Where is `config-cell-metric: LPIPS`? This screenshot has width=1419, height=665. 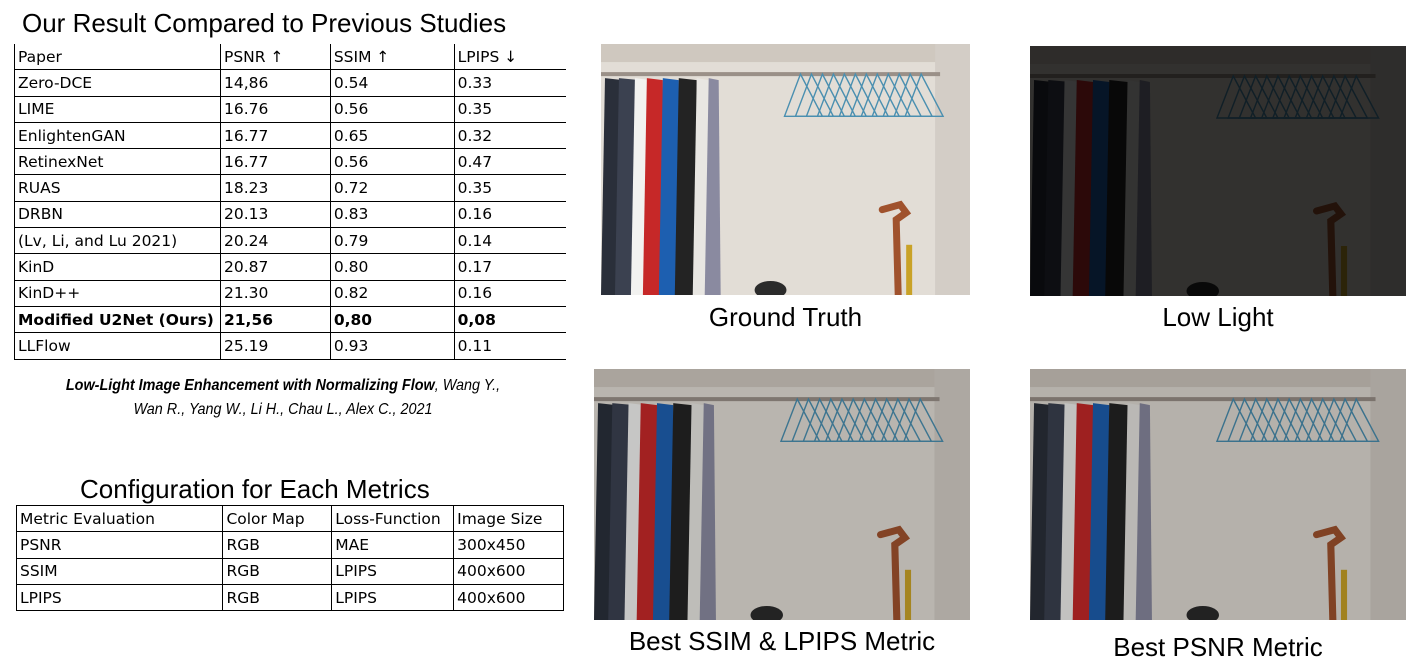 config-cell-metric: LPIPS is located at coordinates (119, 597).